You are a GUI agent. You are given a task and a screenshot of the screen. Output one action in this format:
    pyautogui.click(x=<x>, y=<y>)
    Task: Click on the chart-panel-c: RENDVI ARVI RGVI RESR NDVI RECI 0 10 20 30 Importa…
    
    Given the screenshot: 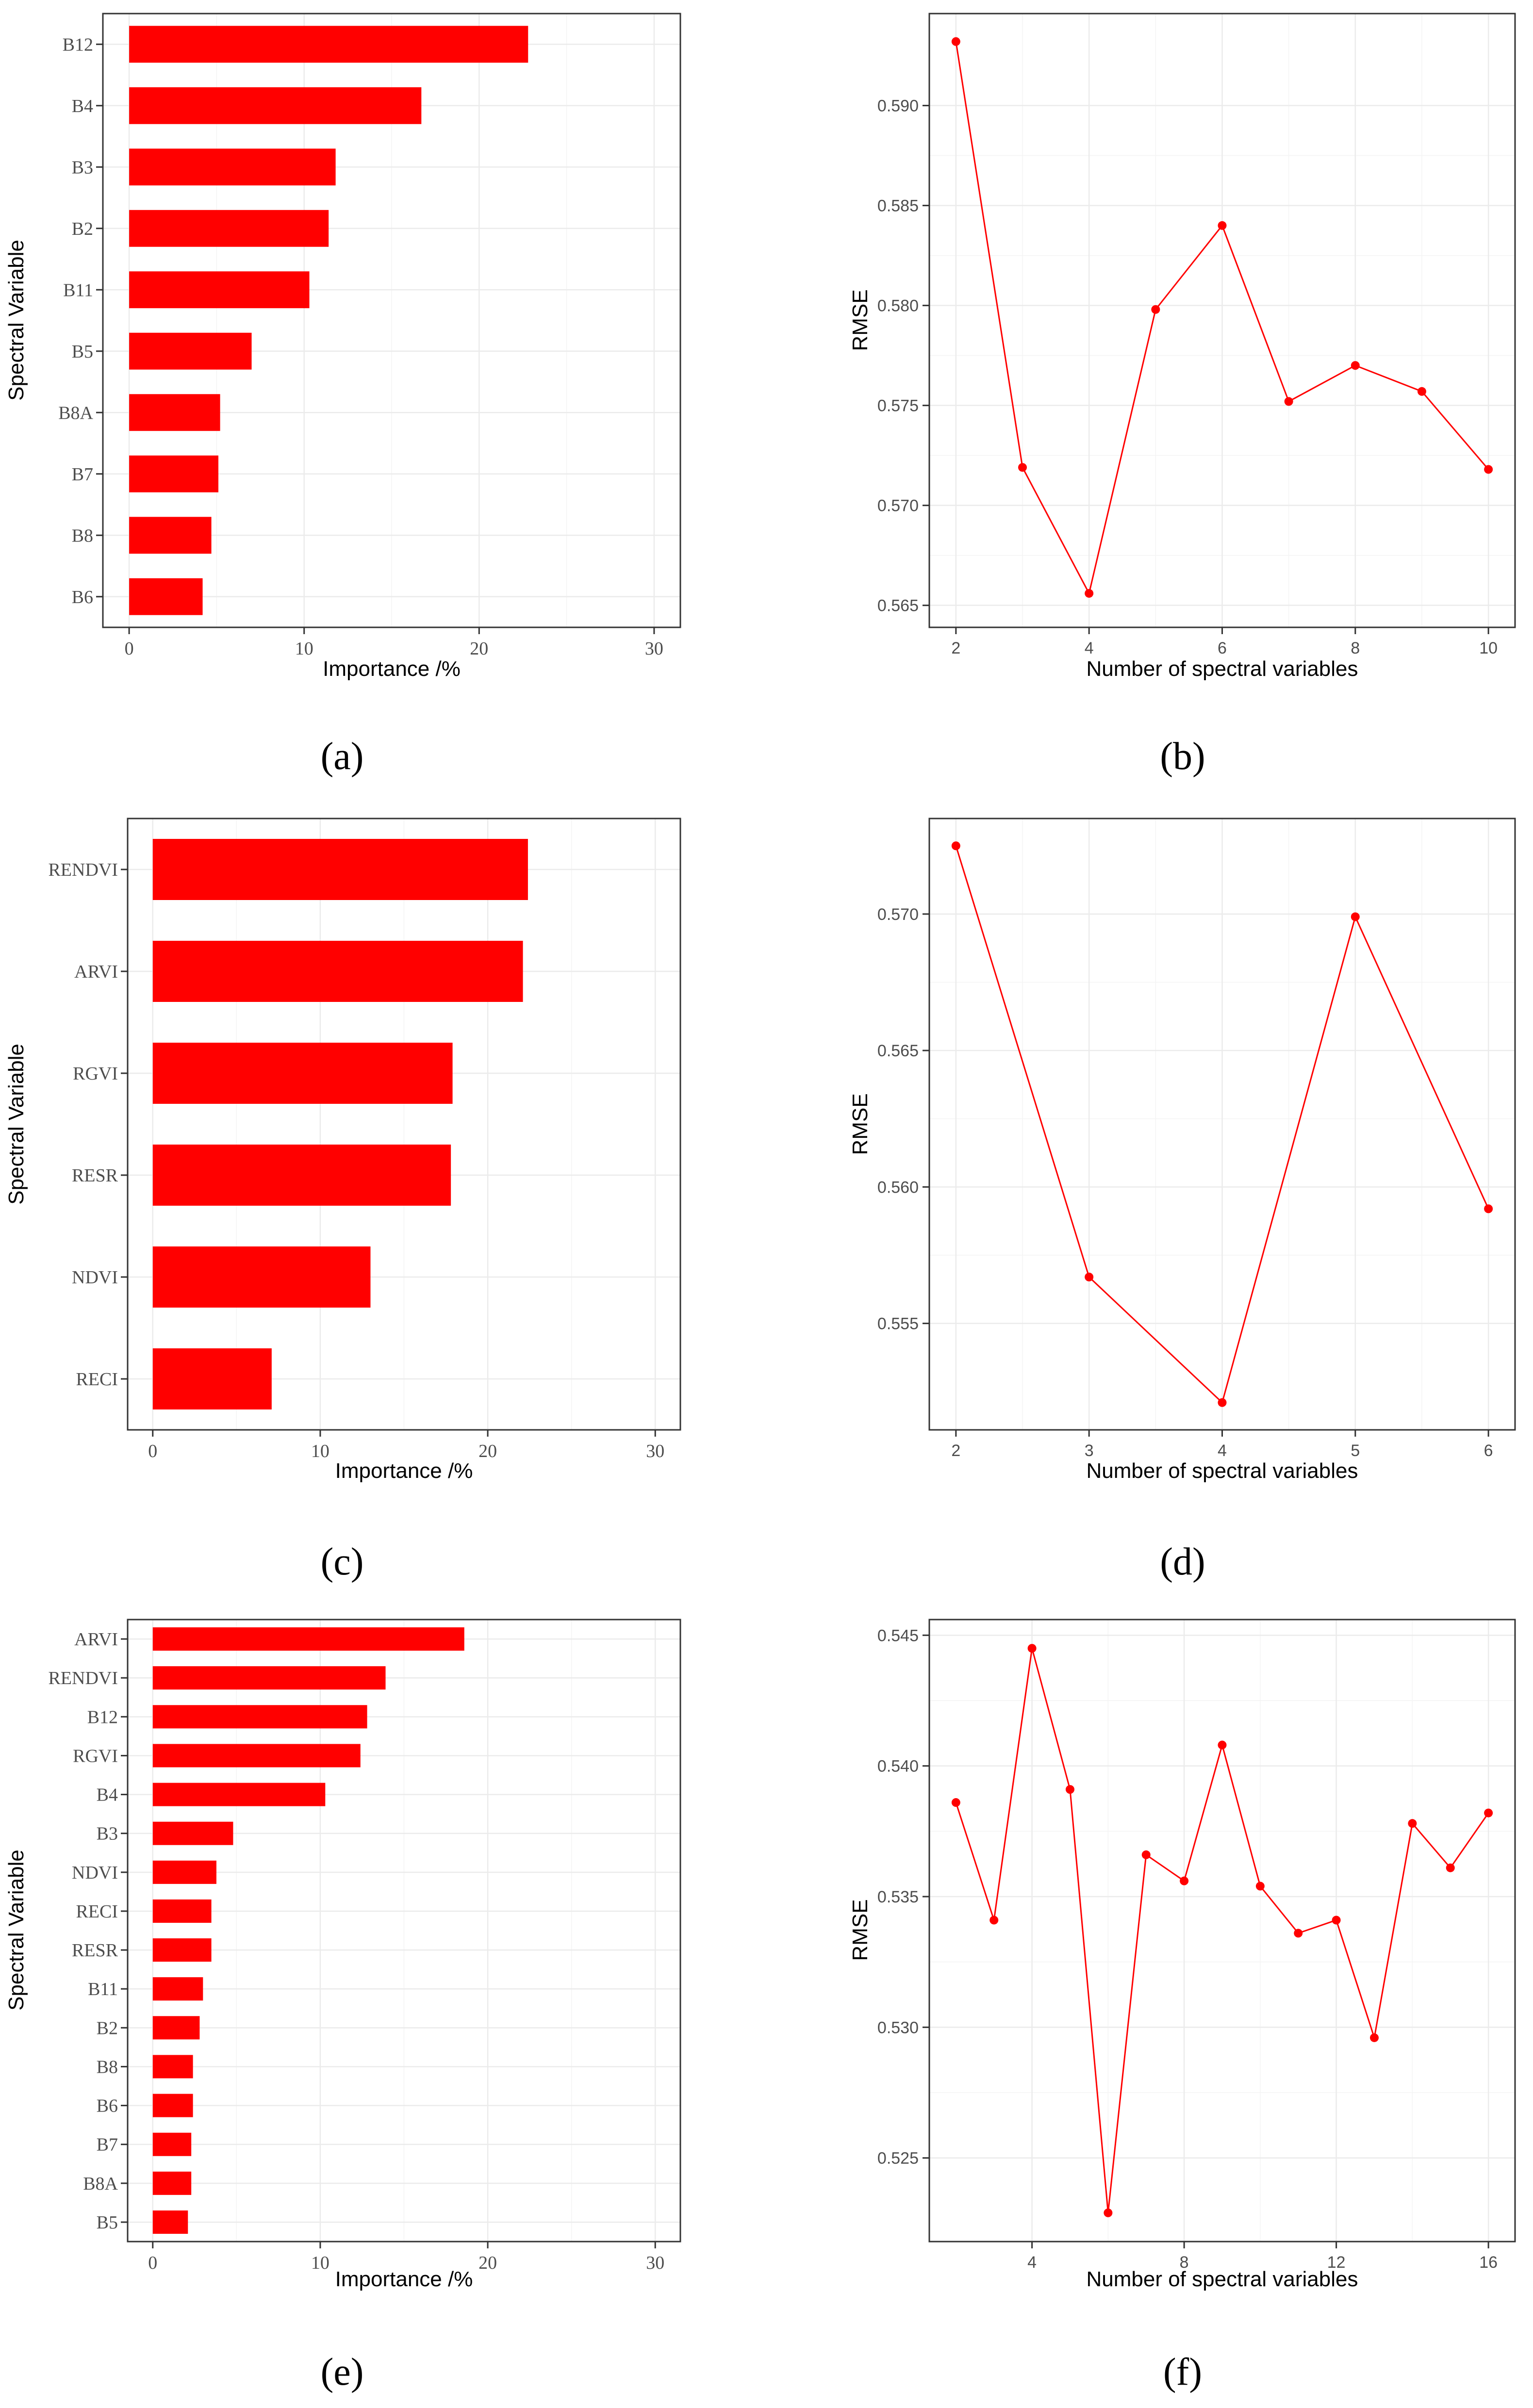 What is the action you would take?
    pyautogui.click(x=342, y=1200)
    